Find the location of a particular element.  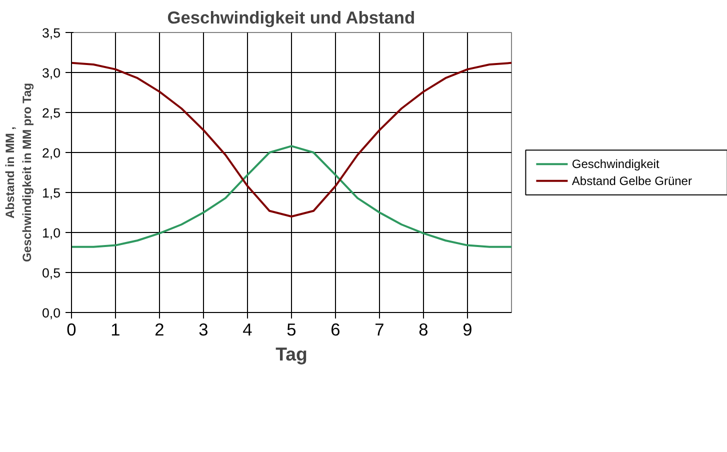

y-tick-label: 1,0 is located at coordinates (51, 233).